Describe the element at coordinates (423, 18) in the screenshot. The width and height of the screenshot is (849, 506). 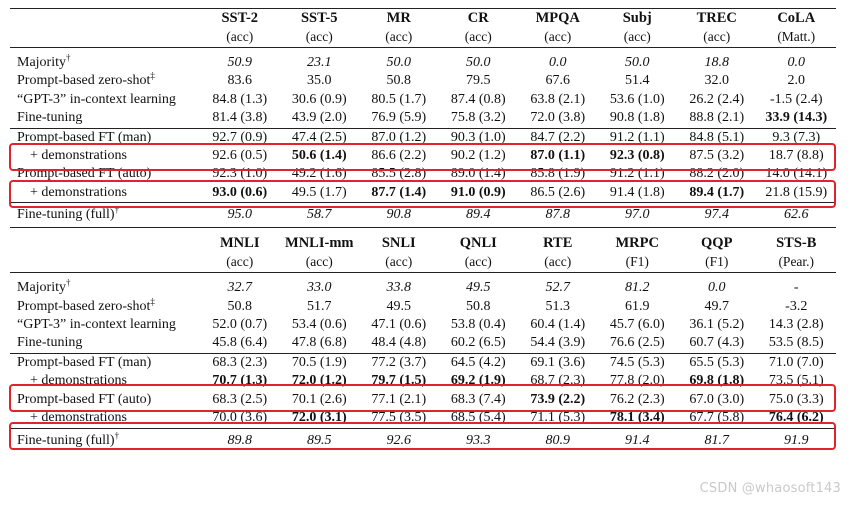
I see `header-row: SST-2 SST-5 MR CR MPQA Subj TREC CoLA` at that location.